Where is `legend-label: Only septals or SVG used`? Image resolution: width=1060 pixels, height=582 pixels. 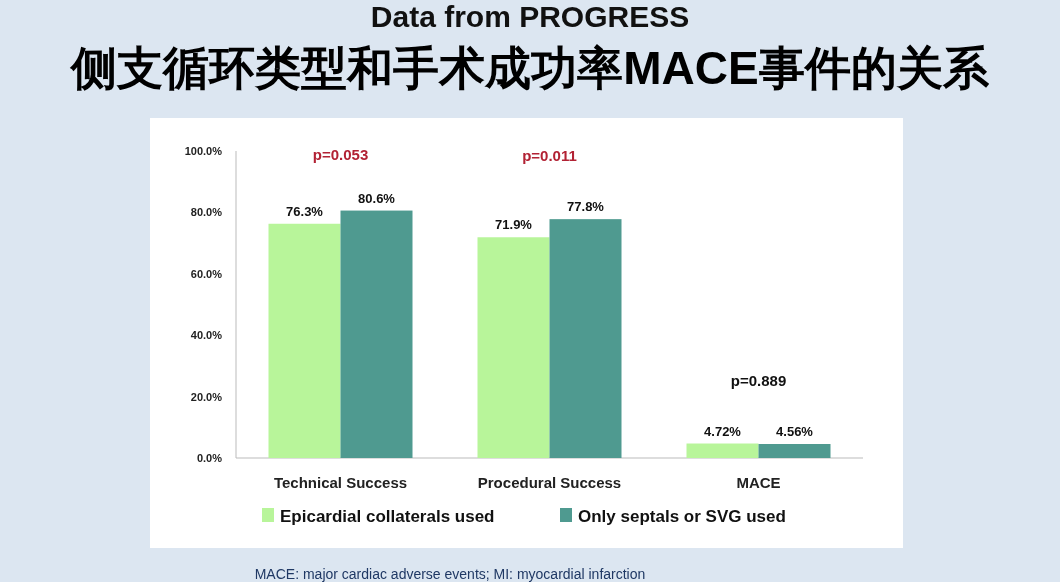 legend-label: Only septals or SVG used is located at coordinates (682, 516).